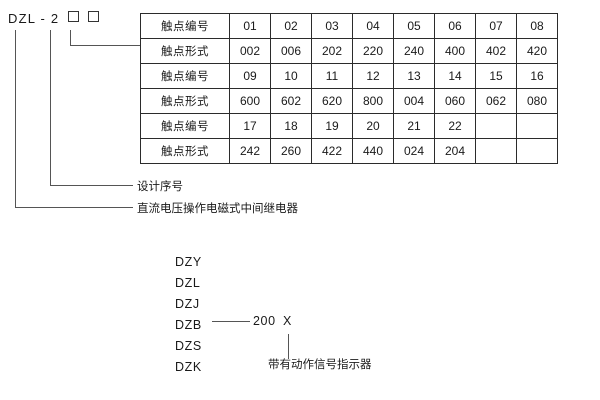 This screenshot has height=400, width=600. What do you see at coordinates (496, 101) in the screenshot?
I see `table-cell: 062` at bounding box center [496, 101].